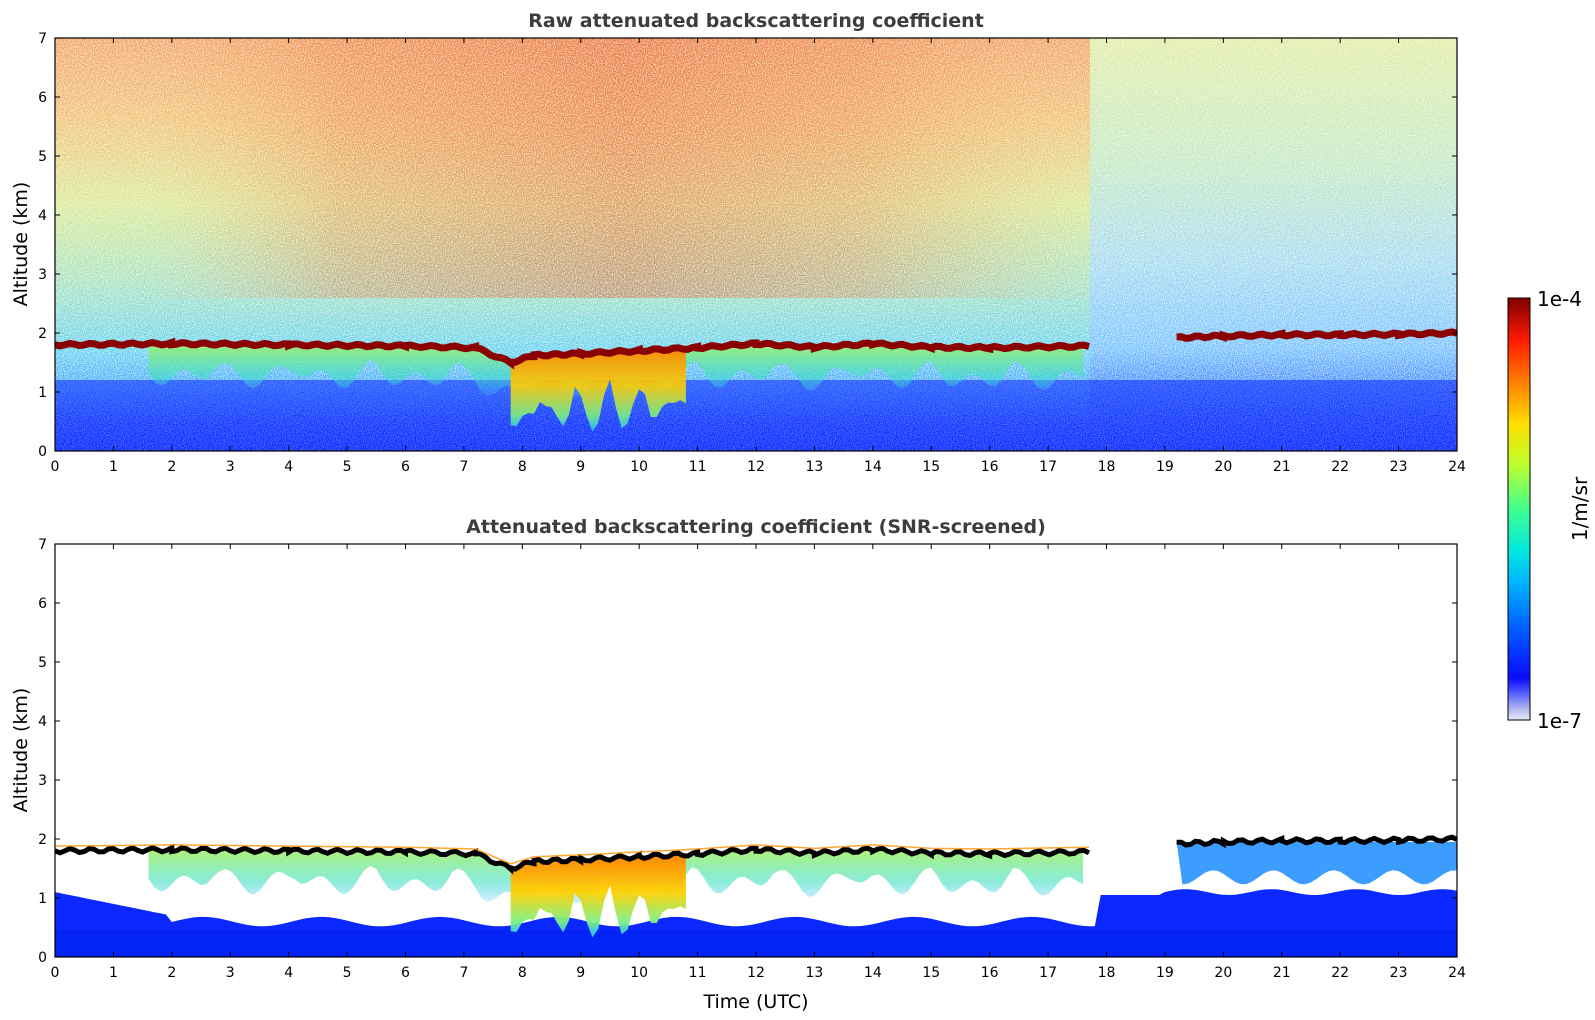 The height and width of the screenshot is (1020, 1595). I want to click on screened-x-tick-label: 23, so click(1399, 973).